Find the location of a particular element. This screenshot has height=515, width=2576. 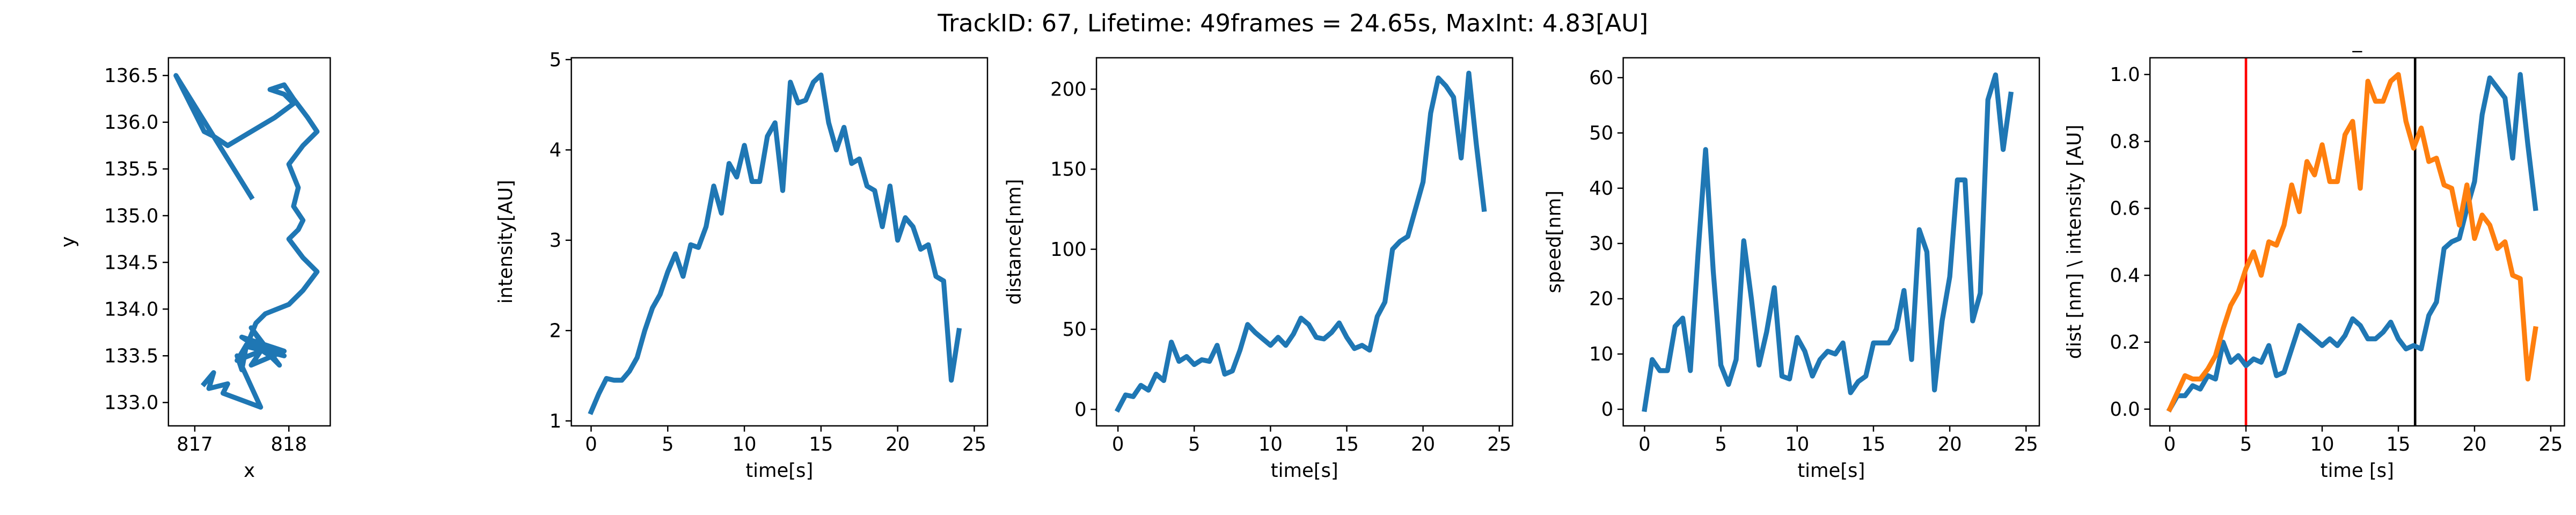

y-tick-label: 136.0 is located at coordinates (131, 123).